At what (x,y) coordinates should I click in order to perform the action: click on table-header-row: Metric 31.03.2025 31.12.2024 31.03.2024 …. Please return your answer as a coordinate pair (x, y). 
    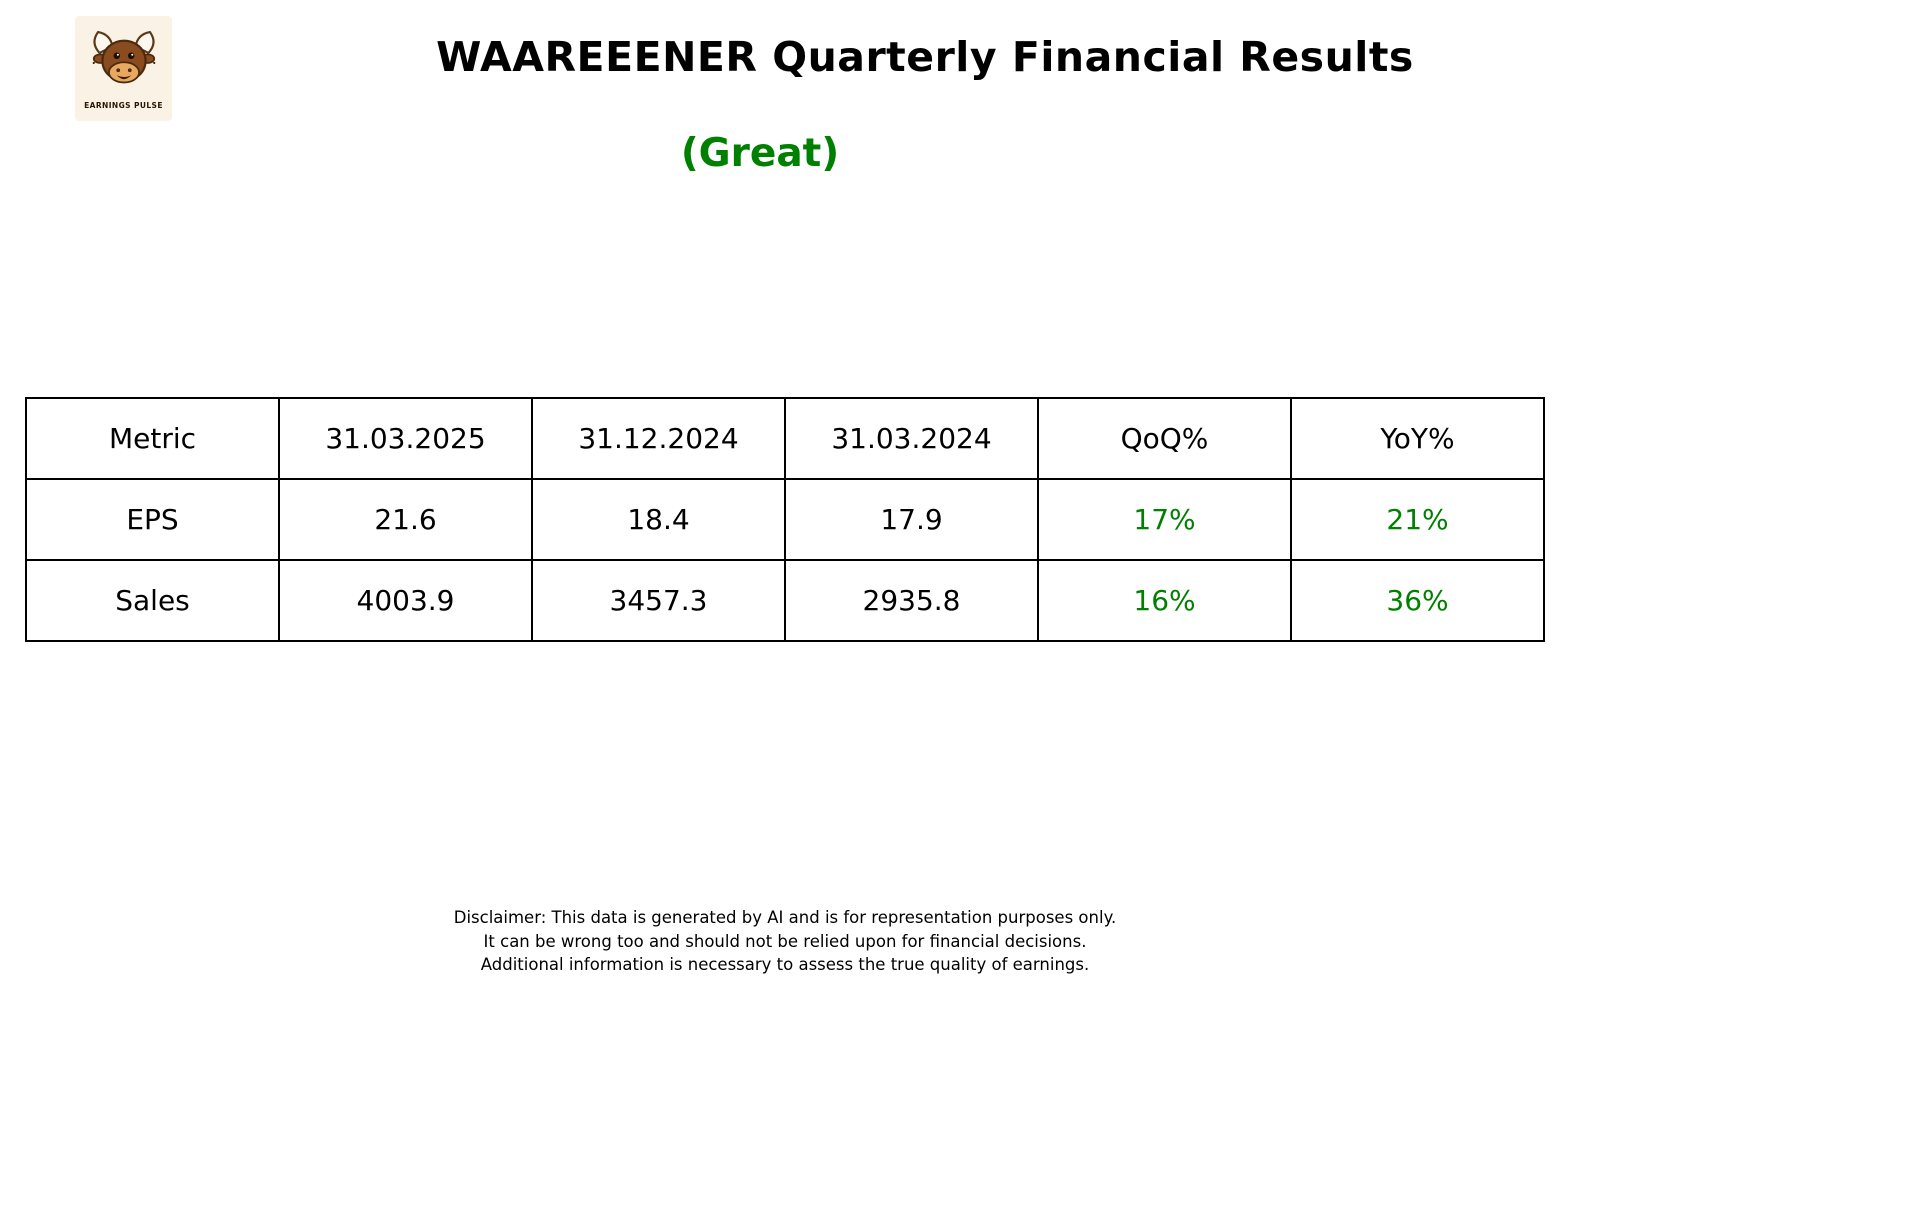
    Looking at the image, I should click on (785, 438).